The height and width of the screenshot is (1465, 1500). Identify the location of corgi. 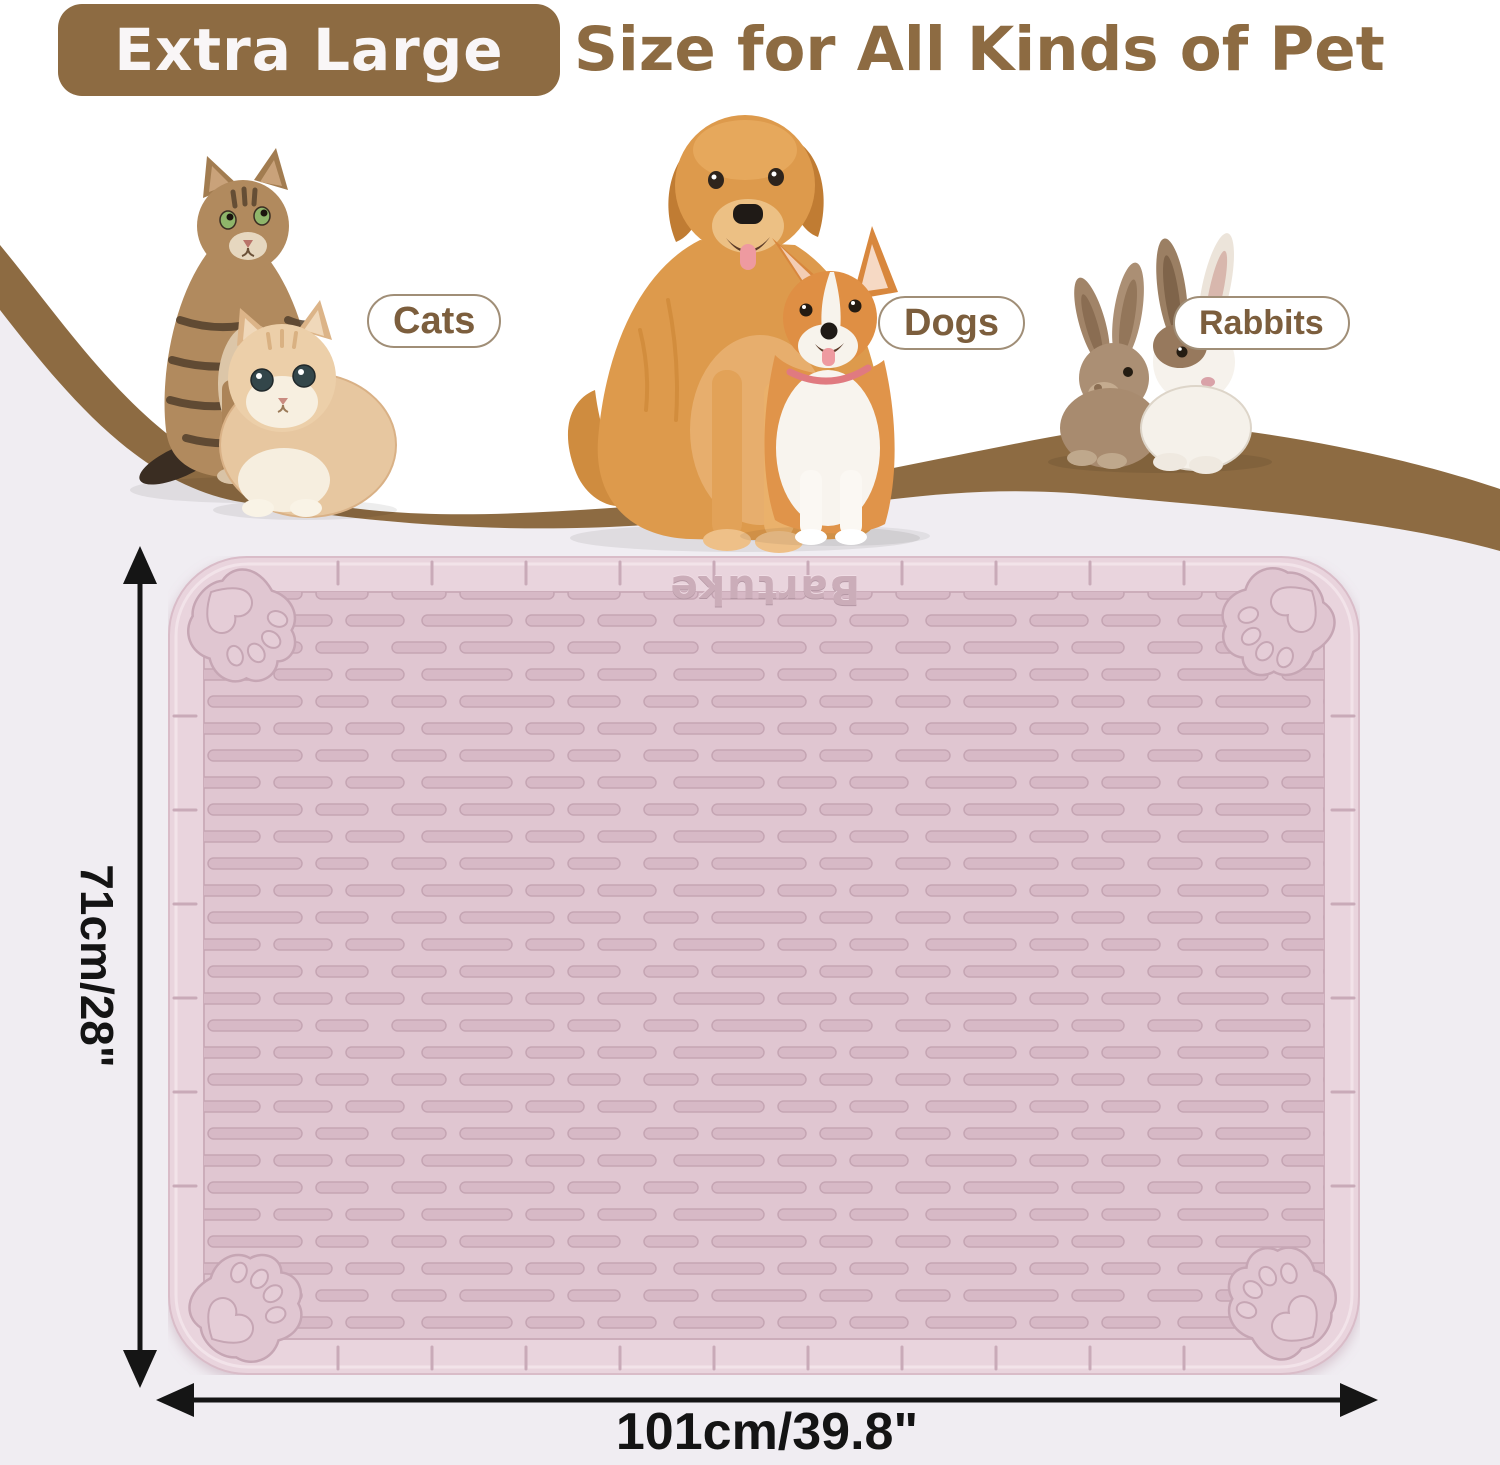
(835, 386).